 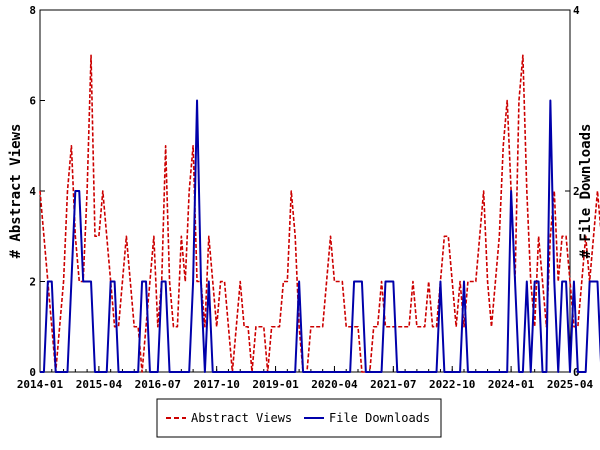 What do you see at coordinates (32, 282) in the screenshot?
I see `y-left-tick-label-1: 2` at bounding box center [32, 282].